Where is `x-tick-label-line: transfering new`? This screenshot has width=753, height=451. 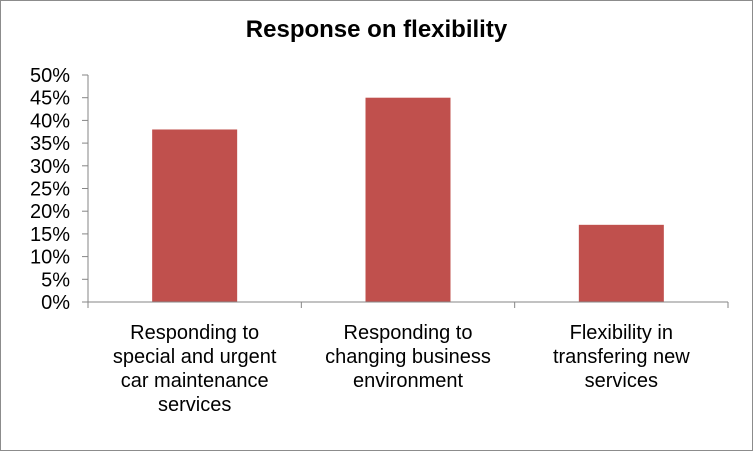
x-tick-label-line: transfering new is located at coordinates (621, 357).